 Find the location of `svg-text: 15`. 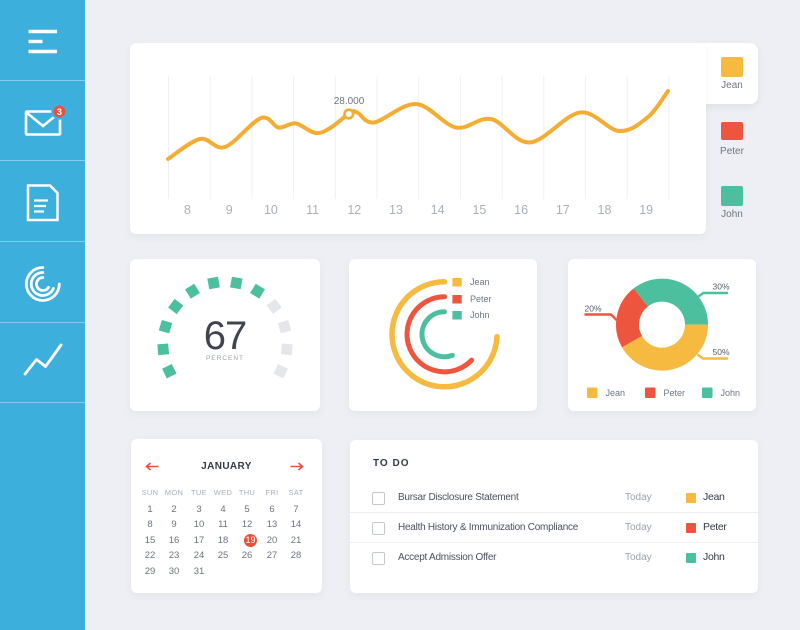

svg-text: 15 is located at coordinates (479, 210).